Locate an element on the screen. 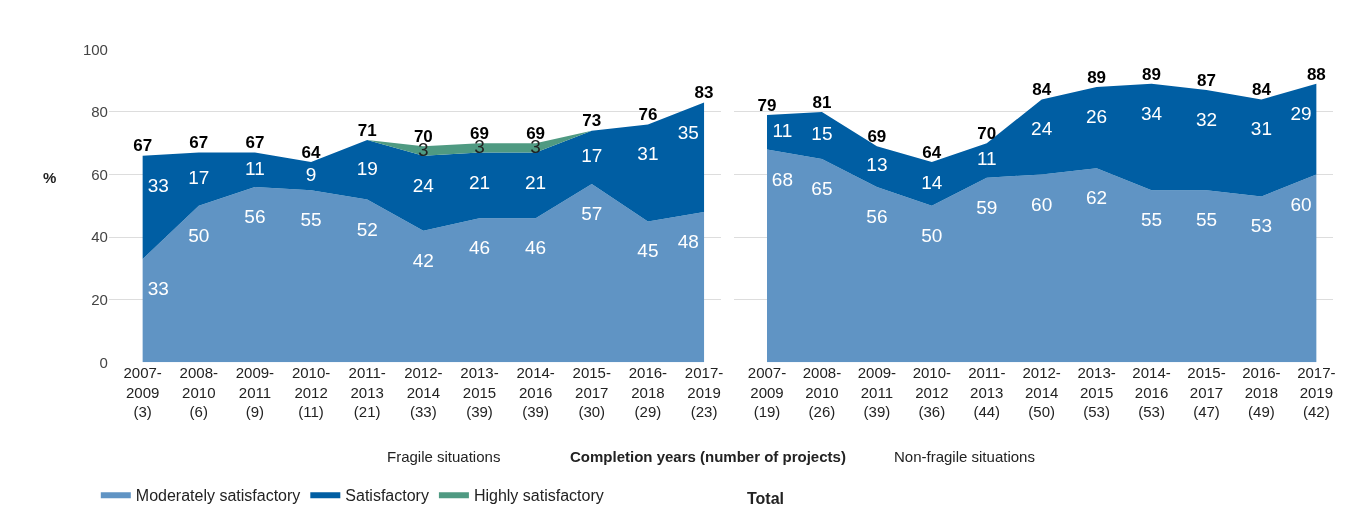  x-tick-label: 2010- 2012 (11) is located at coordinates (311, 392).